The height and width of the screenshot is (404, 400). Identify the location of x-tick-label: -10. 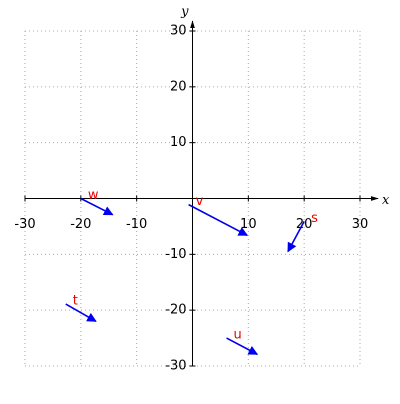
(136, 224).